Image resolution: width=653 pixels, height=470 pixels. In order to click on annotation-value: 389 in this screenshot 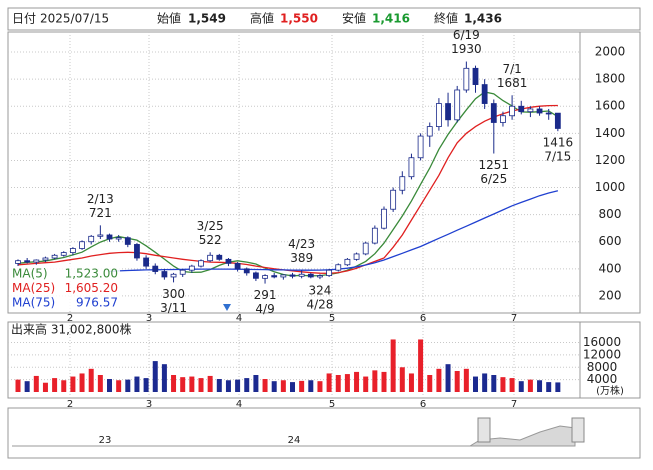, I will do `click(301, 258)`.